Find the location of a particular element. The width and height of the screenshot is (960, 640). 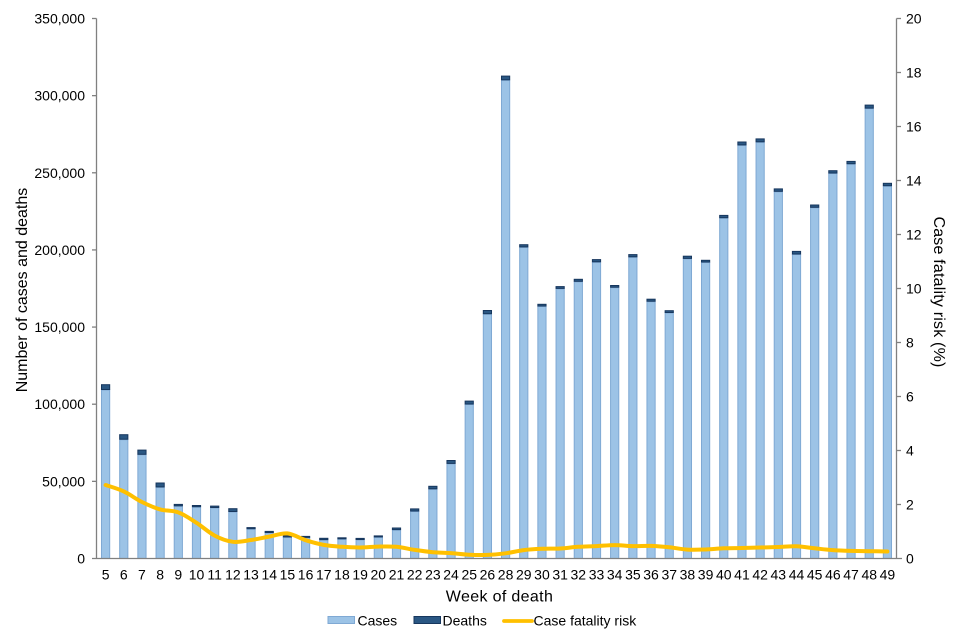

svg-text: 5 is located at coordinates (106, 575).